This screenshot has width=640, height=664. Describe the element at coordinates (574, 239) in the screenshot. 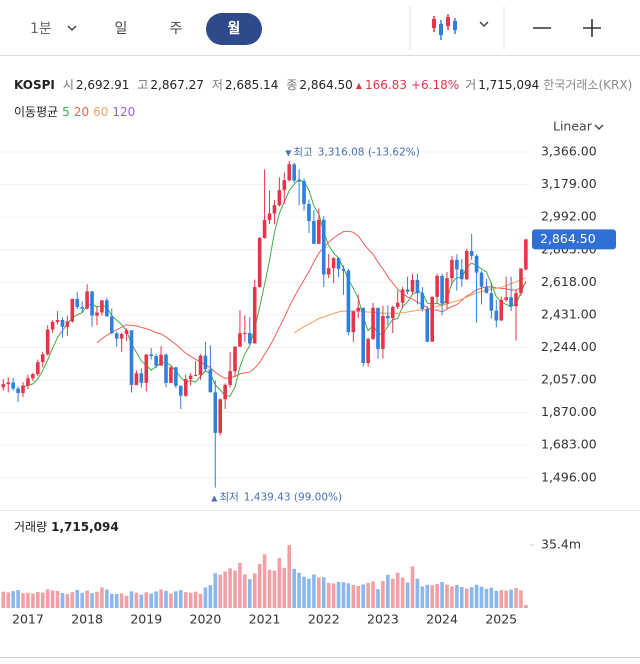

I see `last-price-tag` at that location.